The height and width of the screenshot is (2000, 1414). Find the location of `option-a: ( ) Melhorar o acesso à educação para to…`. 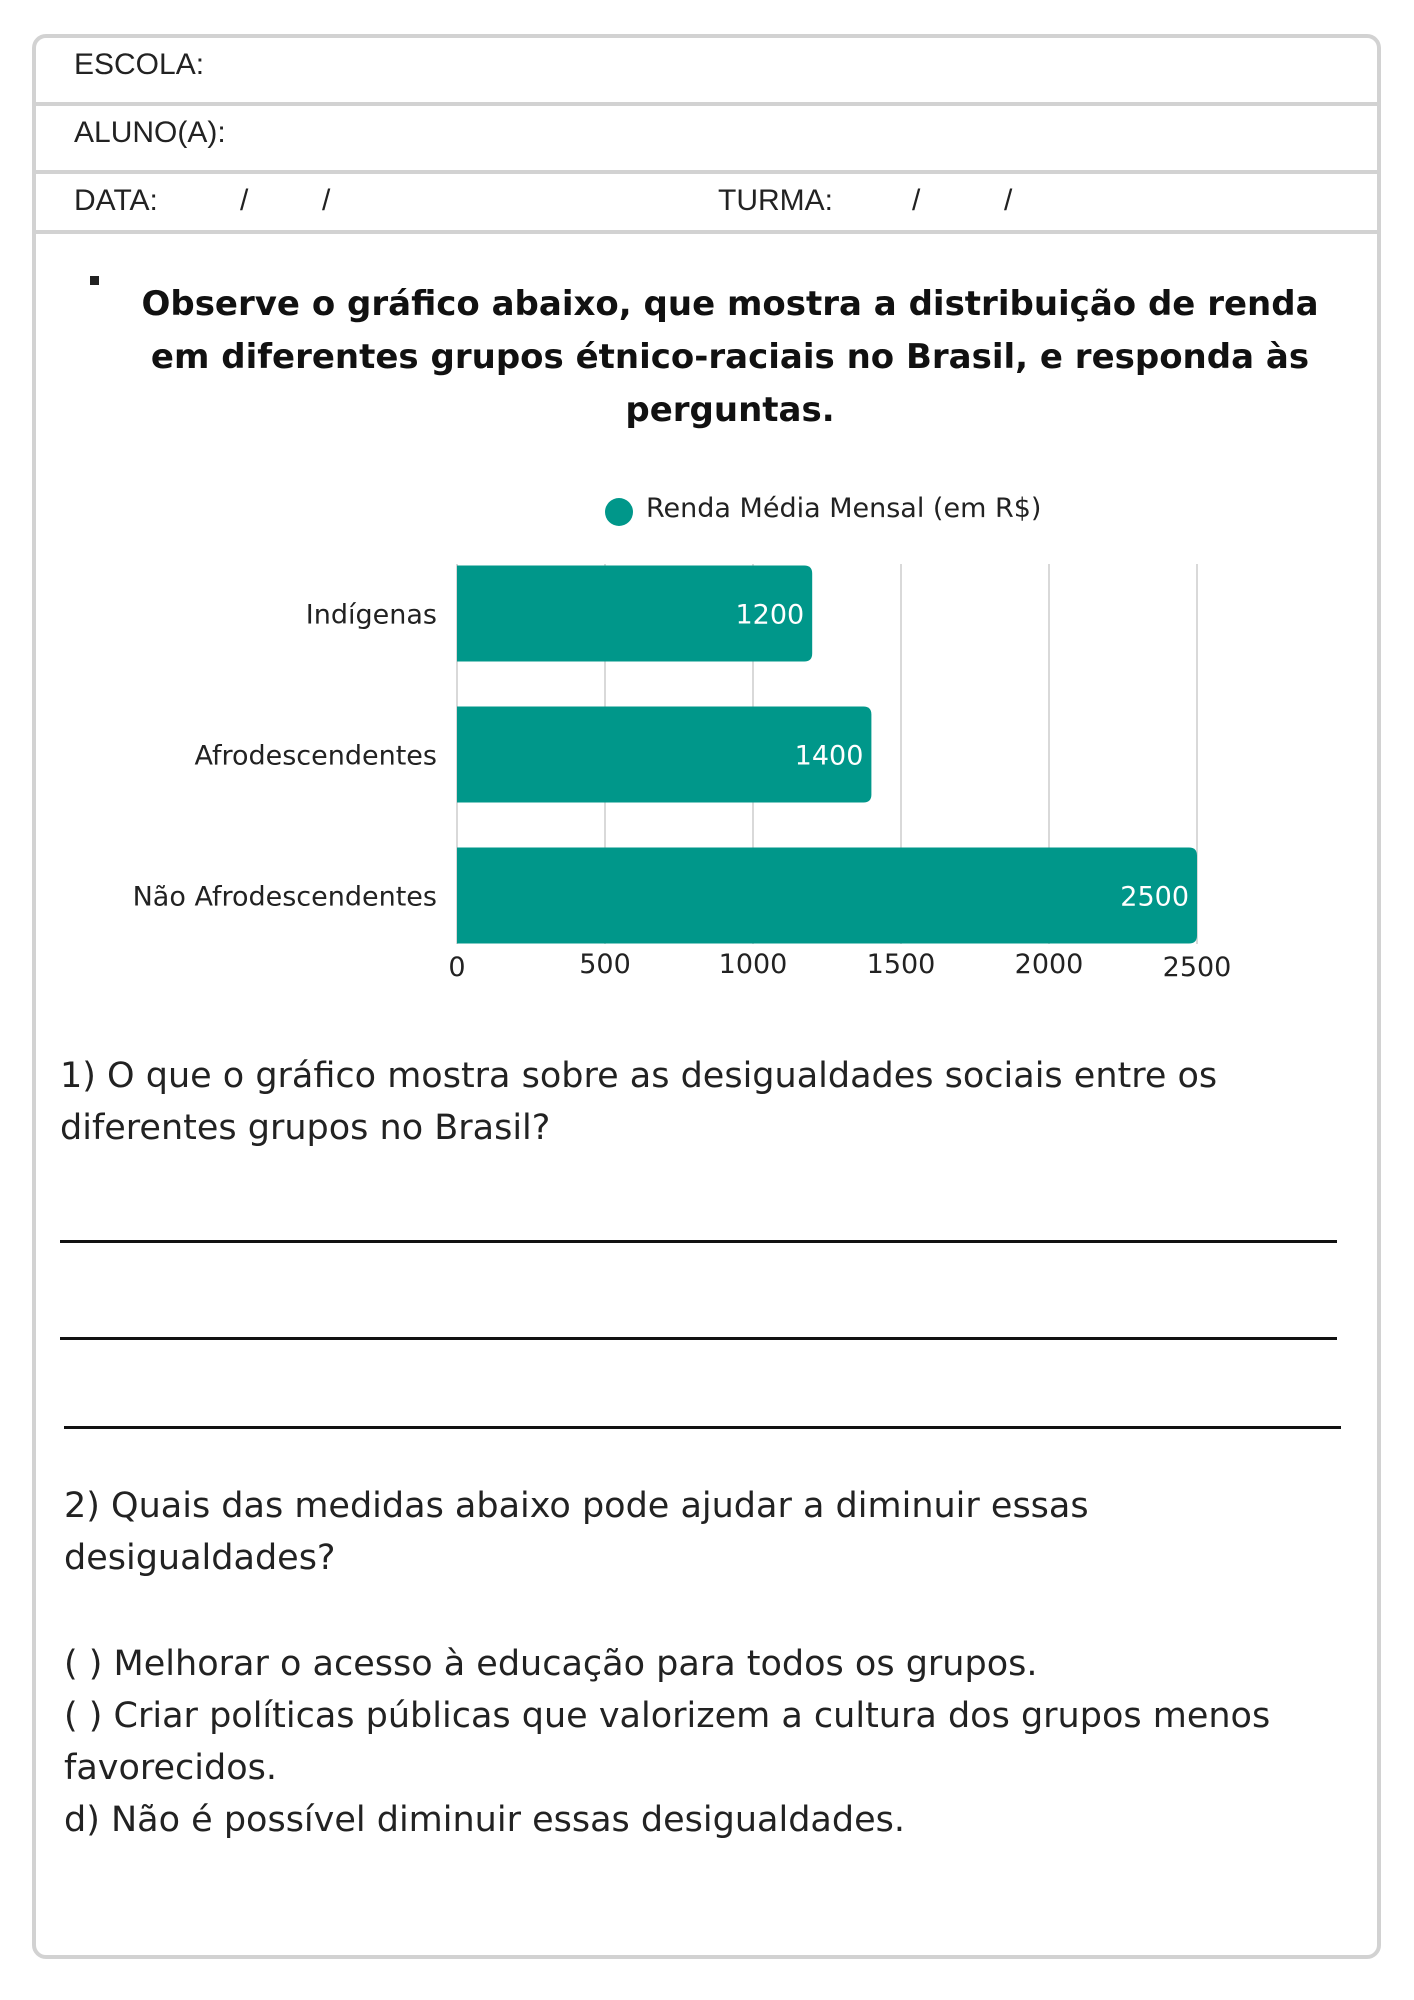

option-a: ( ) Melhorar o acesso à educação para to… is located at coordinates (551, 1664).